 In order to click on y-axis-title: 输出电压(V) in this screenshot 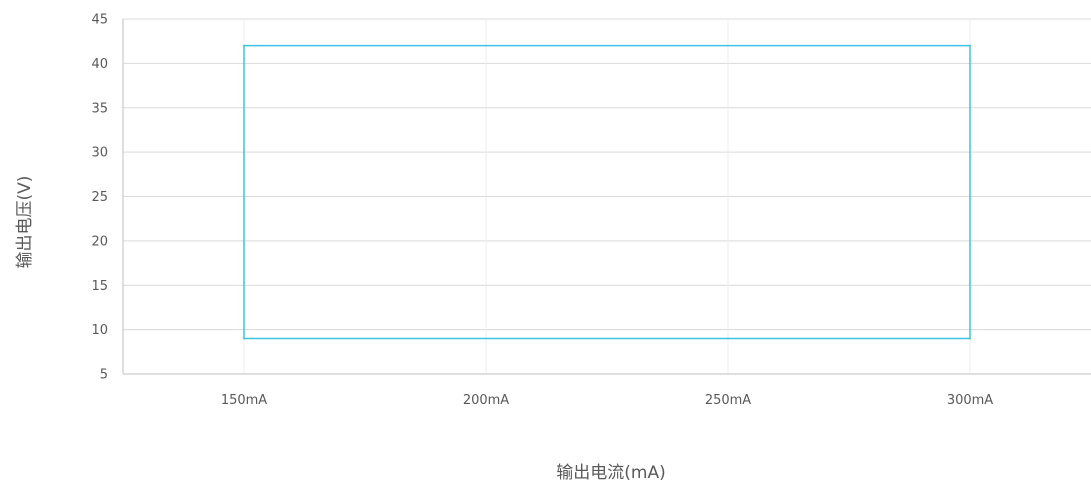, I will do `click(25, 222)`.